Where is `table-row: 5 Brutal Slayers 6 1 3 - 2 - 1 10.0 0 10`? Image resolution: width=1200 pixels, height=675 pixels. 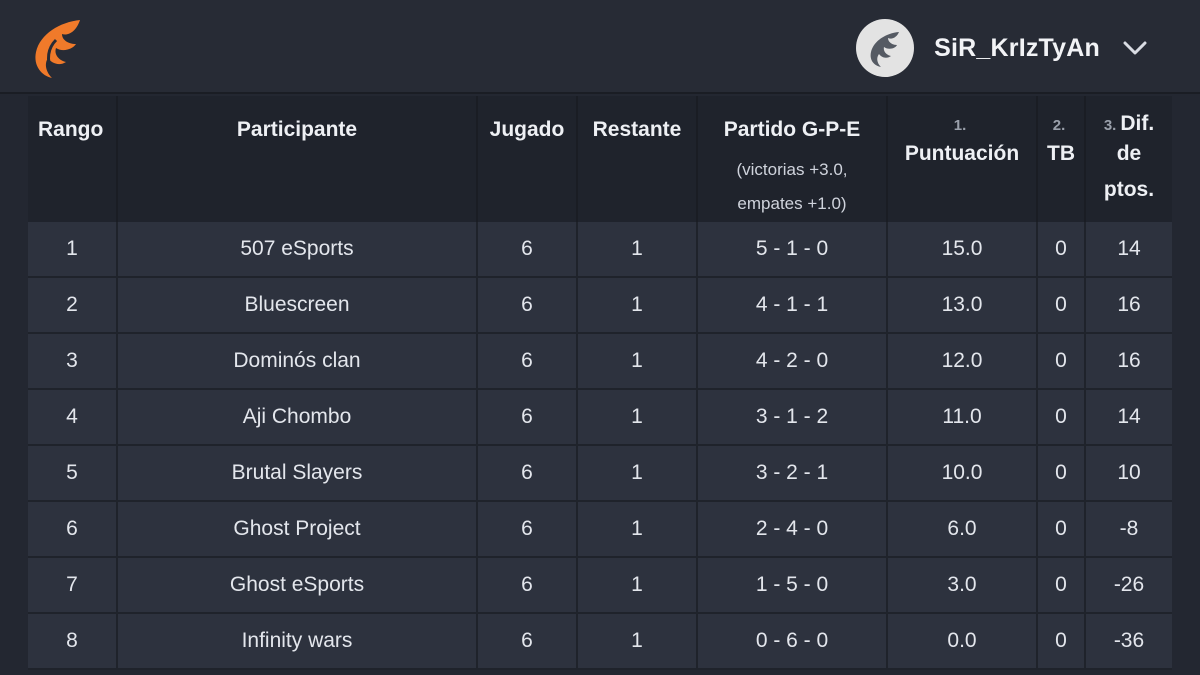 table-row: 5 Brutal Slayers 6 1 3 - 2 - 1 10.0 0 10 is located at coordinates (600, 474).